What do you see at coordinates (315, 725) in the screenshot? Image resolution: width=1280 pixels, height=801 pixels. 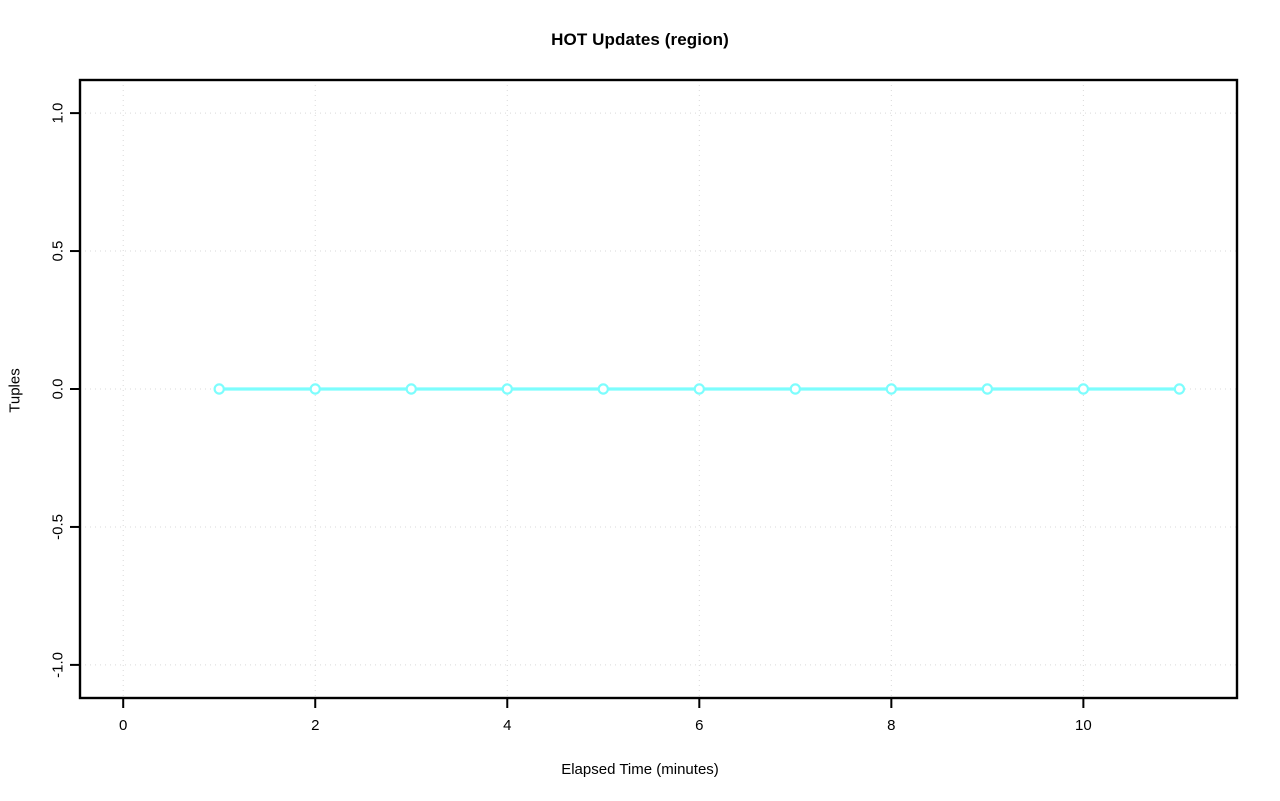 I see `x-tick-label: 2` at bounding box center [315, 725].